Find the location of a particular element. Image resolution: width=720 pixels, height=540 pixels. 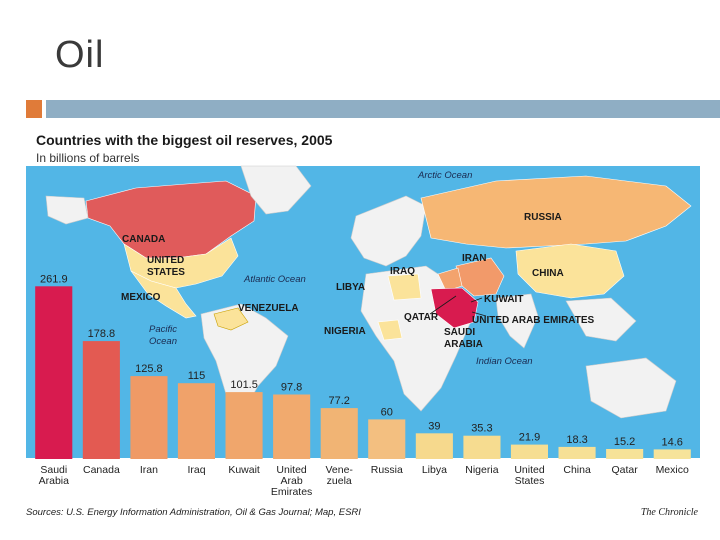

bar-value-label-5: 97.8 is located at coordinates (291, 388).